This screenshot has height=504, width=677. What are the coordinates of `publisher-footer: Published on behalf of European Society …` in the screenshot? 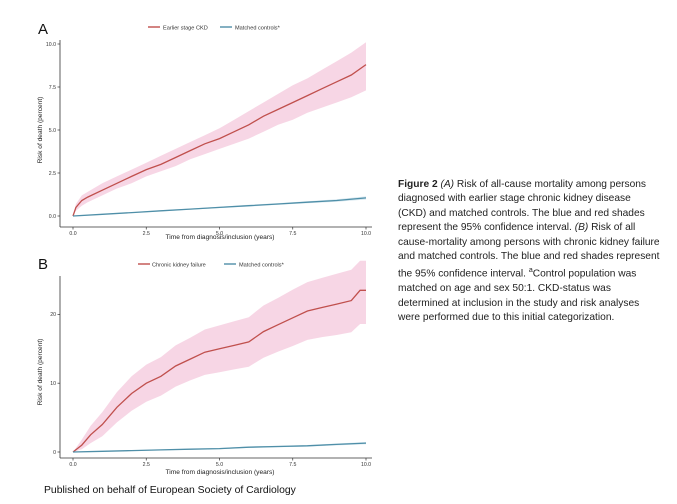 It's located at (170, 490).